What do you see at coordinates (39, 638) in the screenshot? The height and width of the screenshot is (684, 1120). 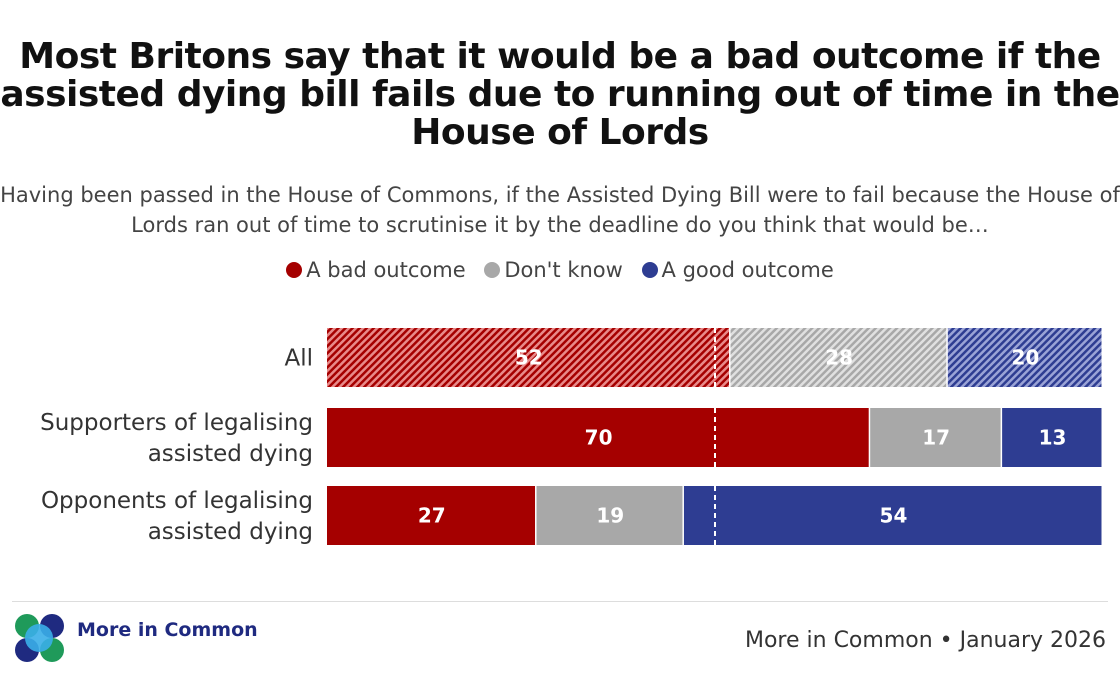 I see `more-in-common-logo-icon` at bounding box center [39, 638].